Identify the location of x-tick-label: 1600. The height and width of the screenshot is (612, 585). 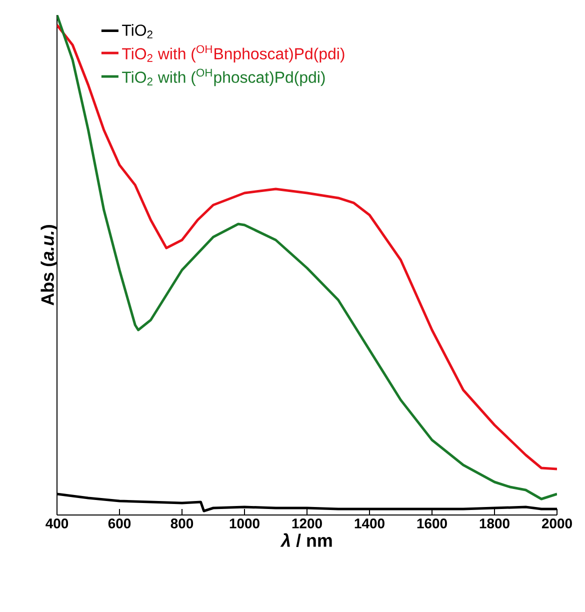
(432, 523).